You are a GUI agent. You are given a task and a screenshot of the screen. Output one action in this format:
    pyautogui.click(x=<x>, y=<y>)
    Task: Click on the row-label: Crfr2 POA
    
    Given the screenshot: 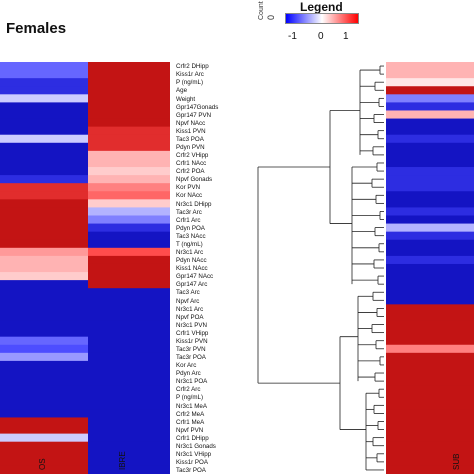 What is the action you would take?
    pyautogui.click(x=190, y=172)
    